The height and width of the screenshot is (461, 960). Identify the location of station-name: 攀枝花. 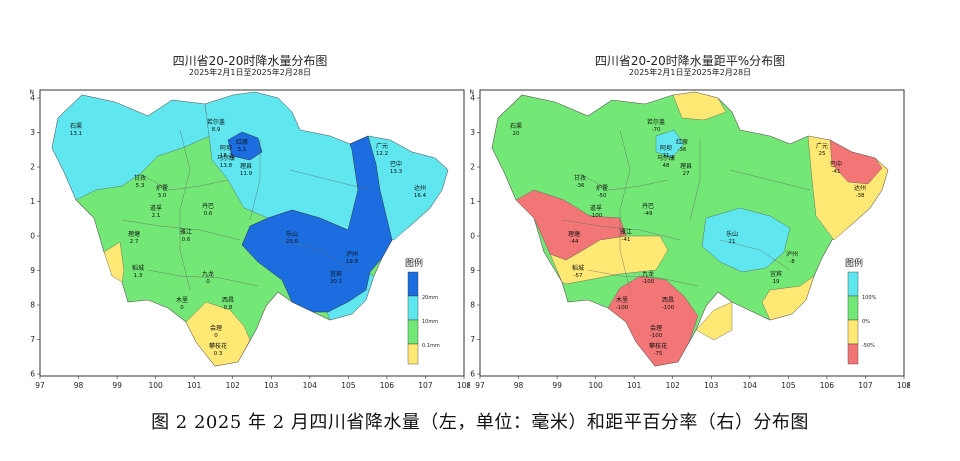
(658, 346).